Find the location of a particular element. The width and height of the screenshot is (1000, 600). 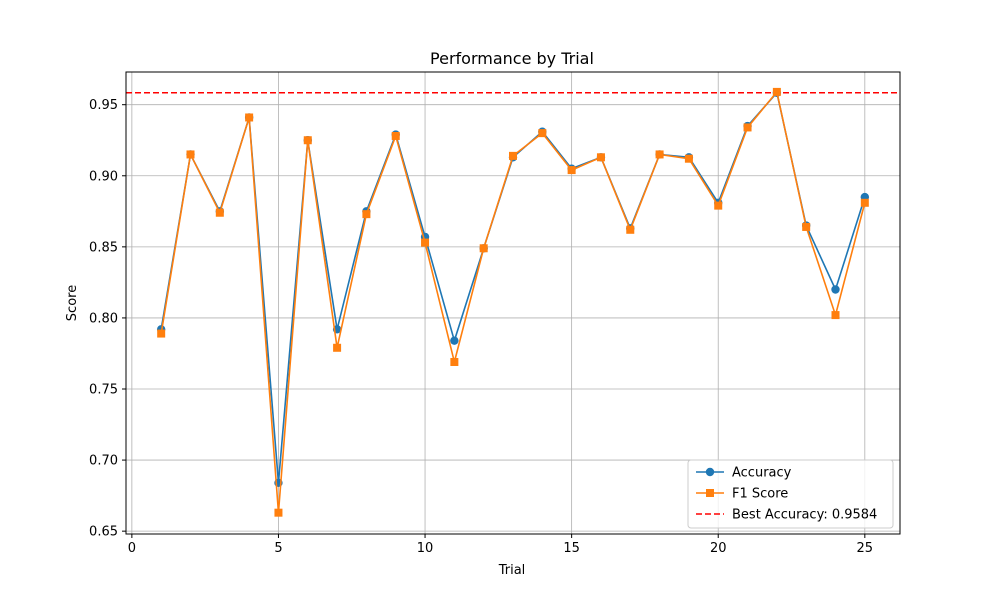

x-tick-label: 10 is located at coordinates (425, 548).